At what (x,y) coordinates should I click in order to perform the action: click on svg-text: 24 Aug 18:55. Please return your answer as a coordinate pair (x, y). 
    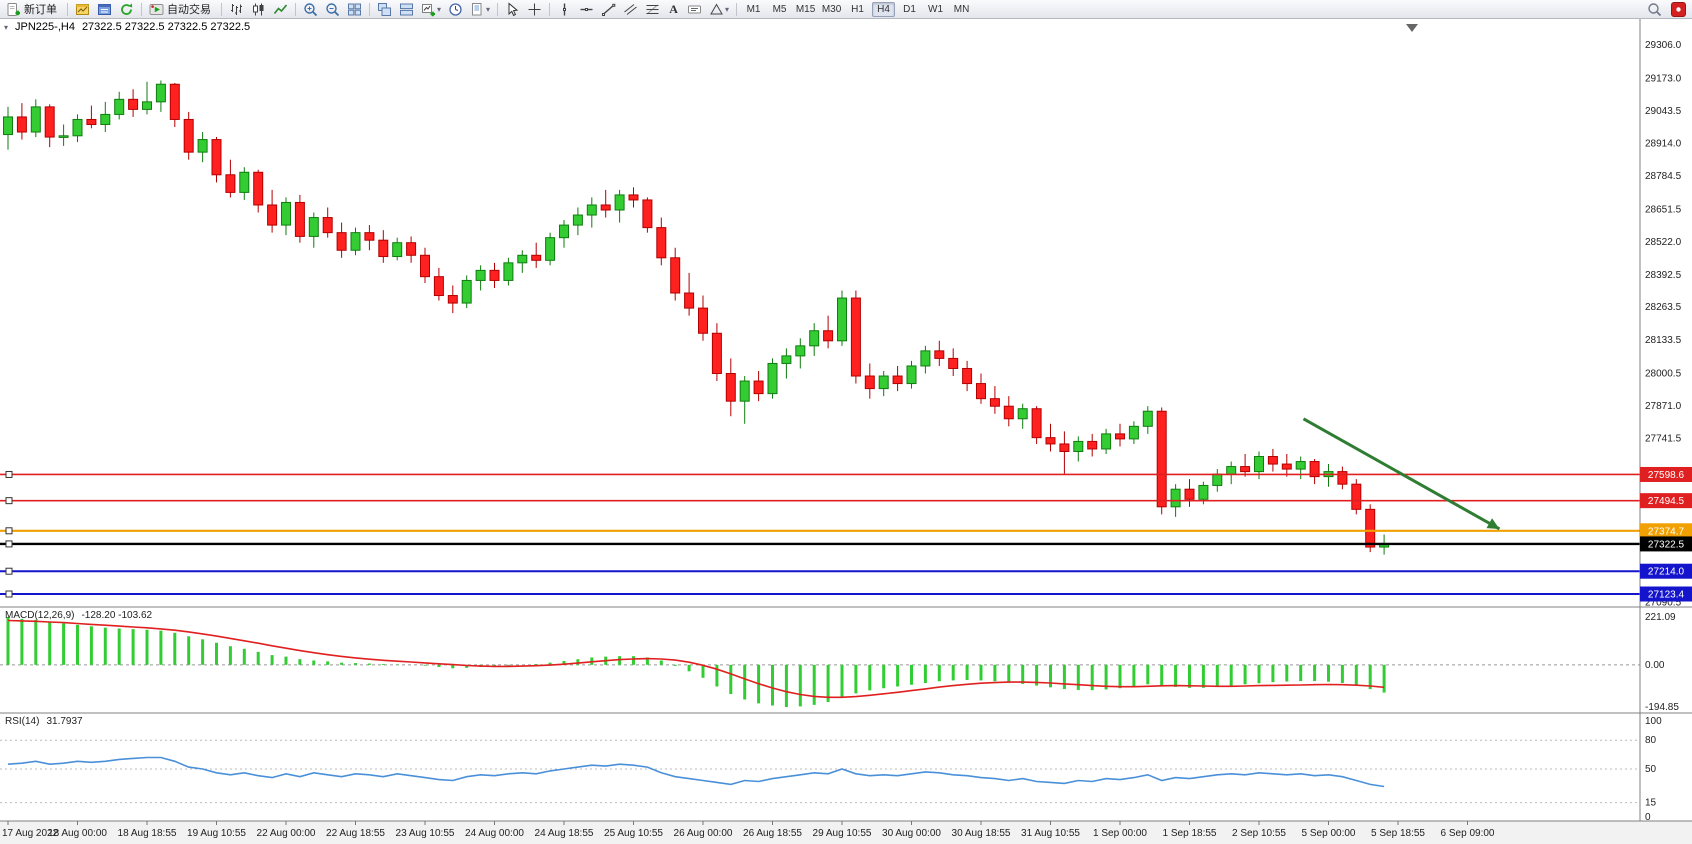
    Looking at the image, I should click on (564, 833).